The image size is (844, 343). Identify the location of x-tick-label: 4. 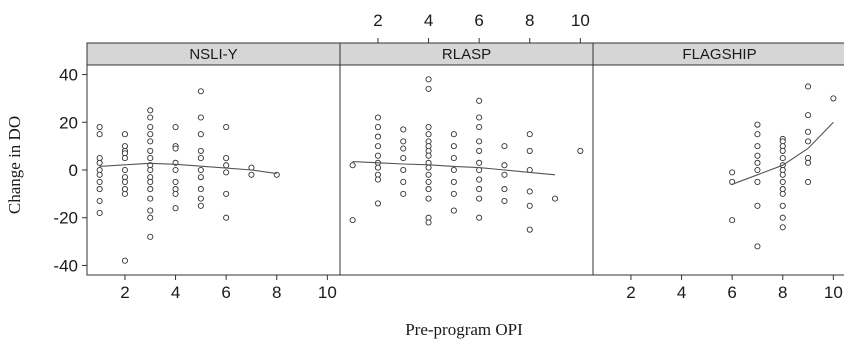
(681, 292).